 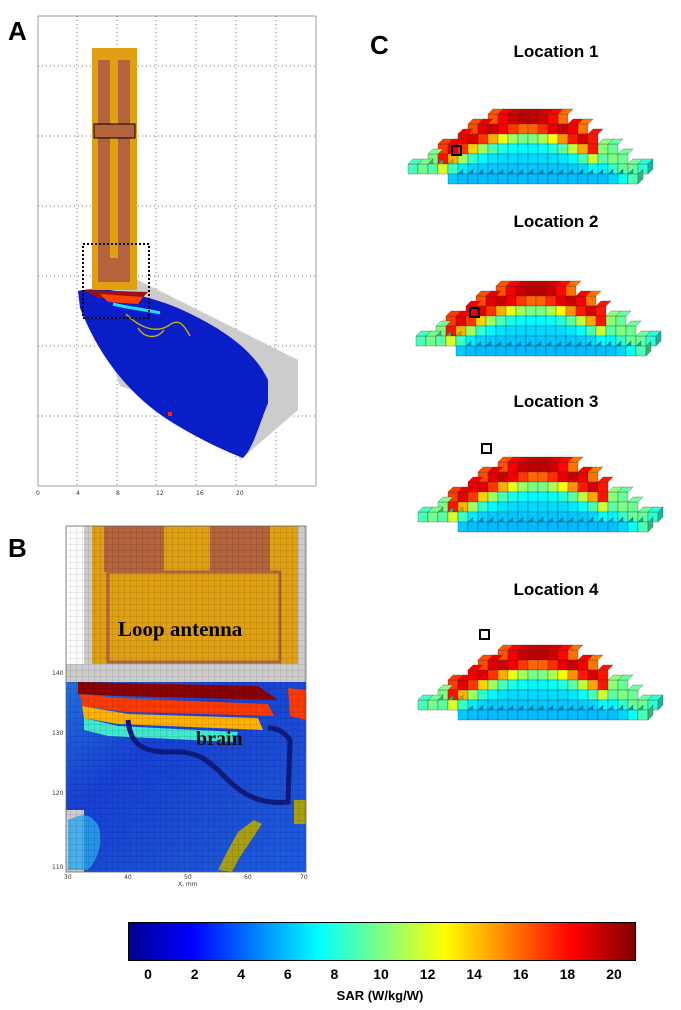 What do you see at coordinates (474, 974) in the screenshot?
I see `colorbar-tick-label: 14` at bounding box center [474, 974].